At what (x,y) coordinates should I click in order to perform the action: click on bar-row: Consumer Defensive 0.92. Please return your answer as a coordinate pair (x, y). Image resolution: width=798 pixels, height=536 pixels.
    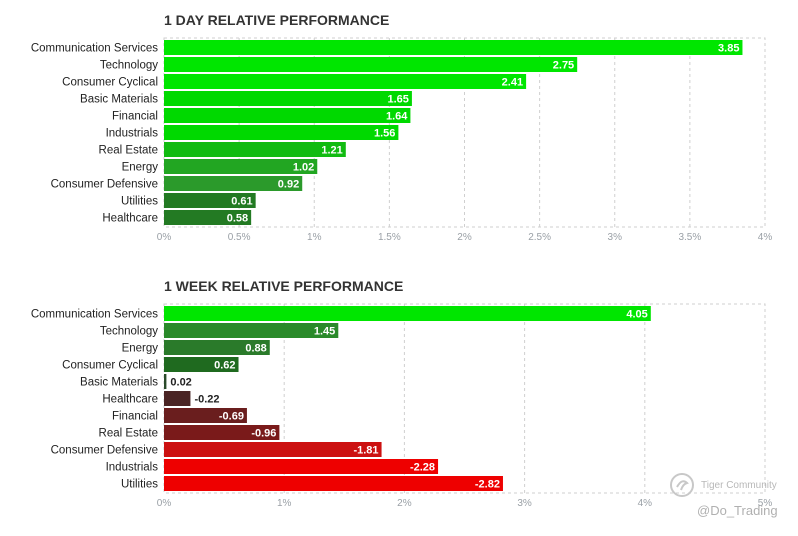
    Looking at the image, I should click on (177, 183).